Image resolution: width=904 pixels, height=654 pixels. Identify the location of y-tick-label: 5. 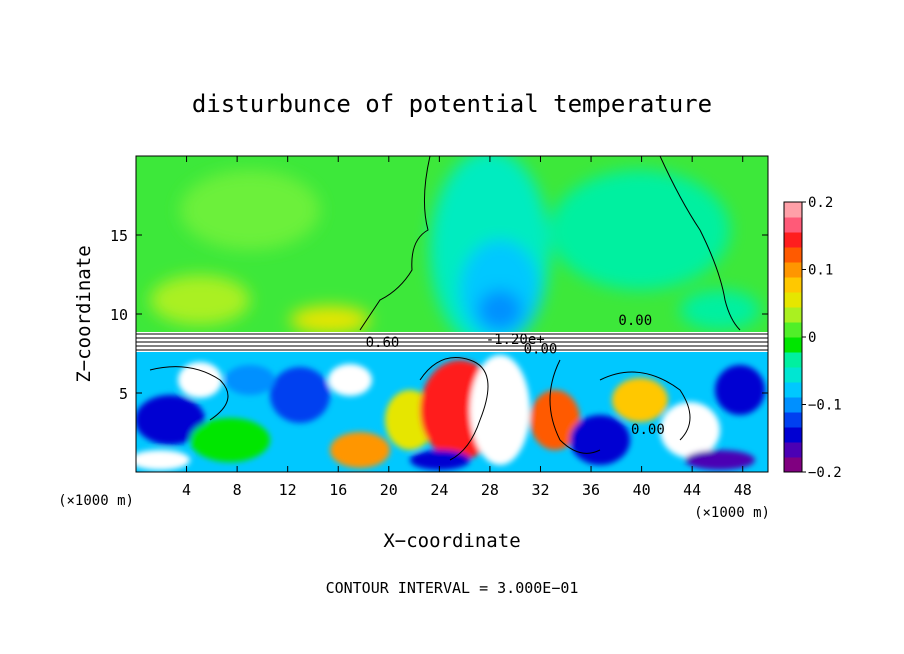
(123, 394).